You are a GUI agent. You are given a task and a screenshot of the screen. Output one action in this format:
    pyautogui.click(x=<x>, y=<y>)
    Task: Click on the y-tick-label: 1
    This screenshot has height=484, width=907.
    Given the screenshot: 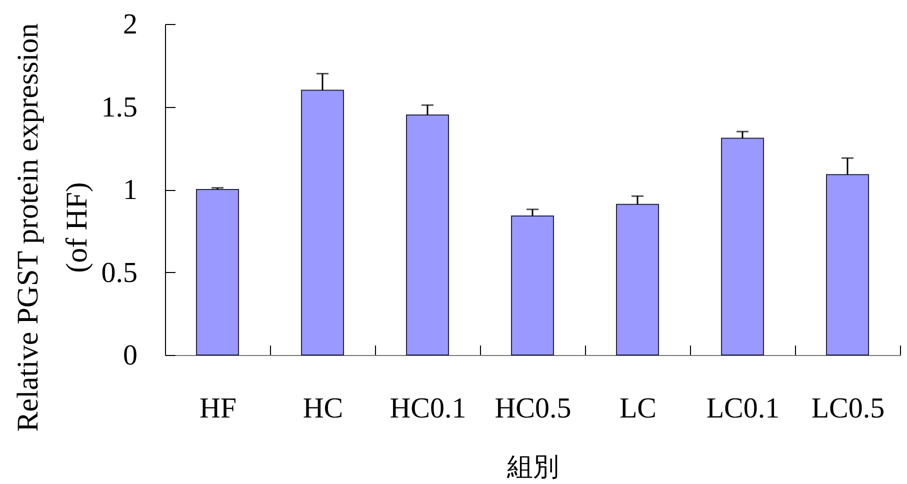 What is the action you would take?
    pyautogui.click(x=130, y=190)
    